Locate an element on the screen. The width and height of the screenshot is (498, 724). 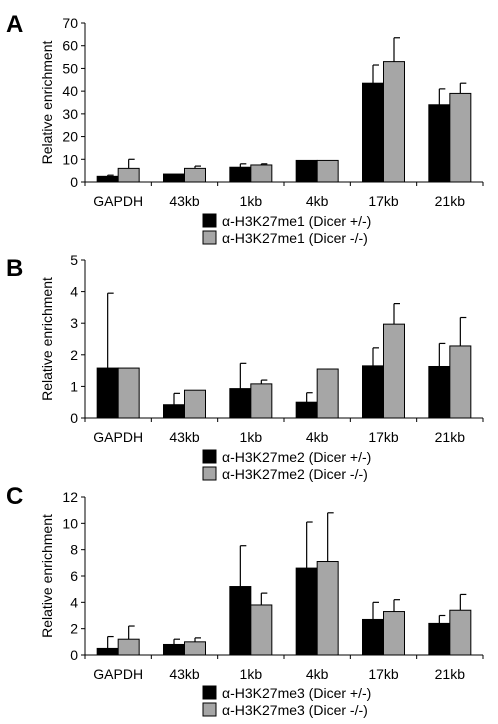
legend-label: α-H3K27me1 (Dicer +/-) is located at coordinates (296, 221).